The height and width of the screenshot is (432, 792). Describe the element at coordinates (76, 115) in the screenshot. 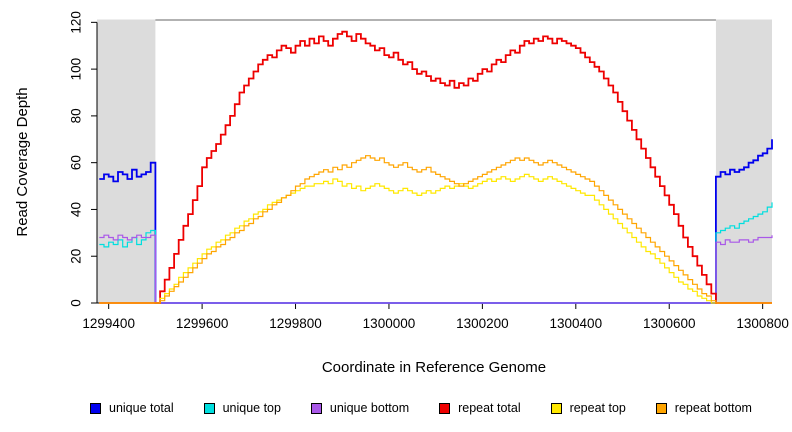

I see `y-tick-label: 80` at that location.